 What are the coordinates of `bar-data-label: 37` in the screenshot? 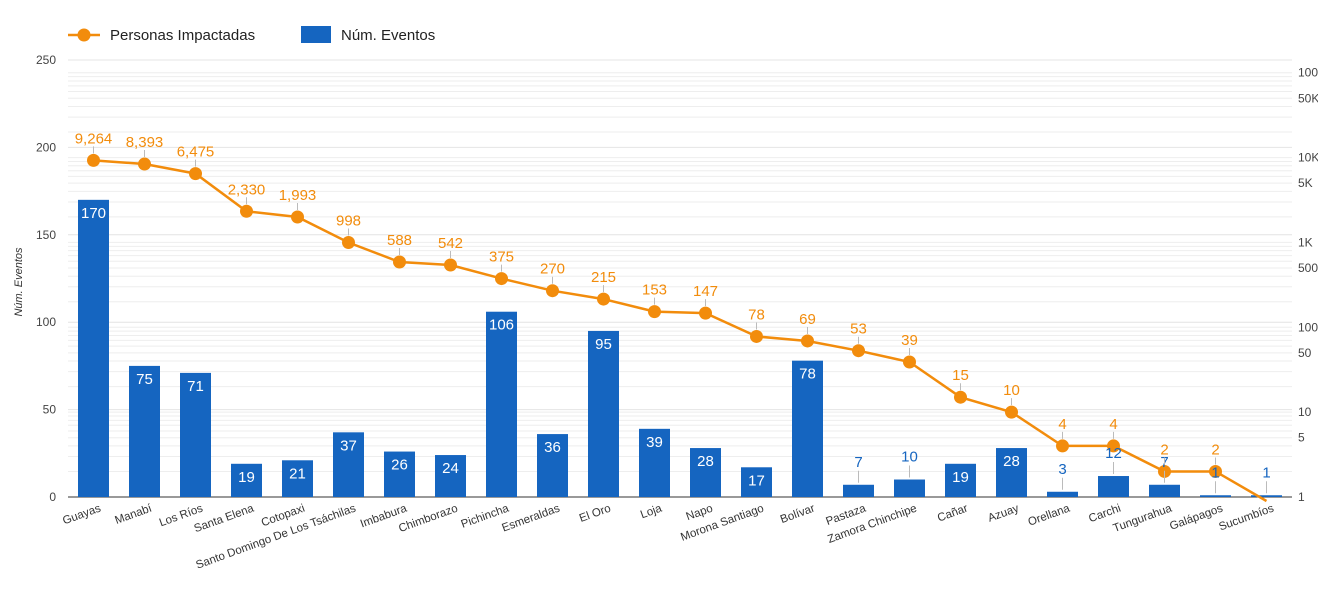 It's located at (348, 445).